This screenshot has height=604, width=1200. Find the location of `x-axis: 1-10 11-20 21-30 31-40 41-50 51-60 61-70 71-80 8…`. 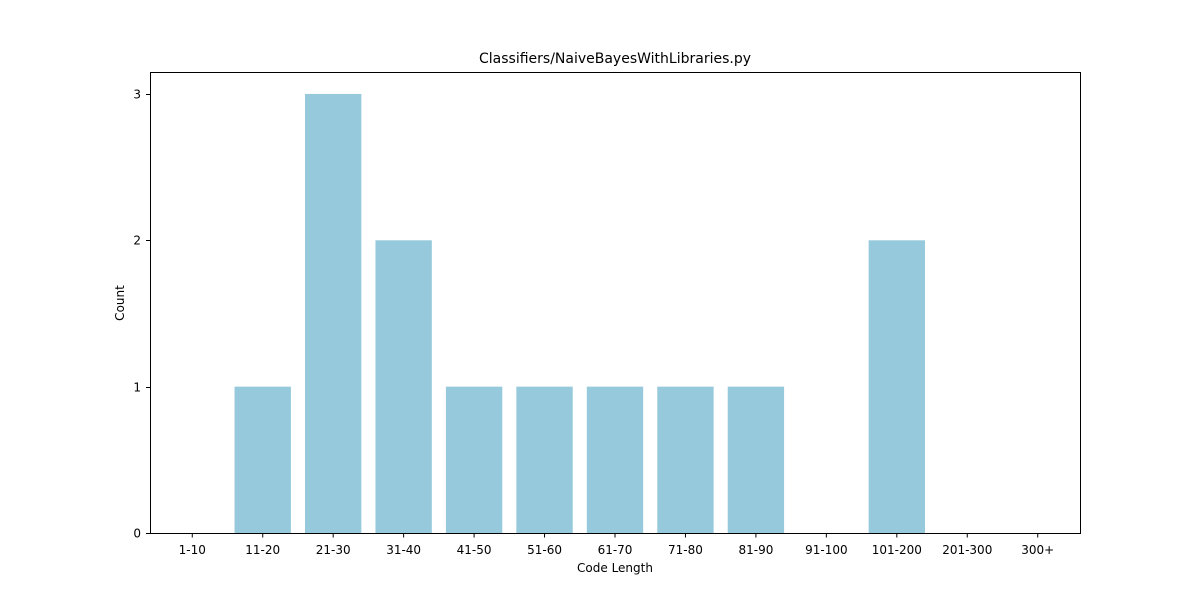

x-axis: 1-10 11-20 21-30 31-40 41-50 51-60 61-70 71-80 8… is located at coordinates (616, 545).